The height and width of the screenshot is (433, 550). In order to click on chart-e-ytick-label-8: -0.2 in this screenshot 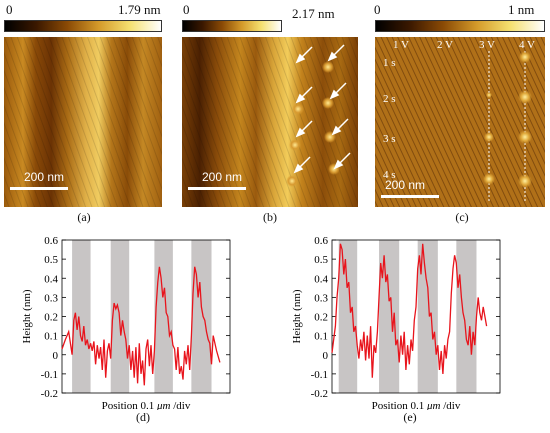, I will do `click(319, 394)`.